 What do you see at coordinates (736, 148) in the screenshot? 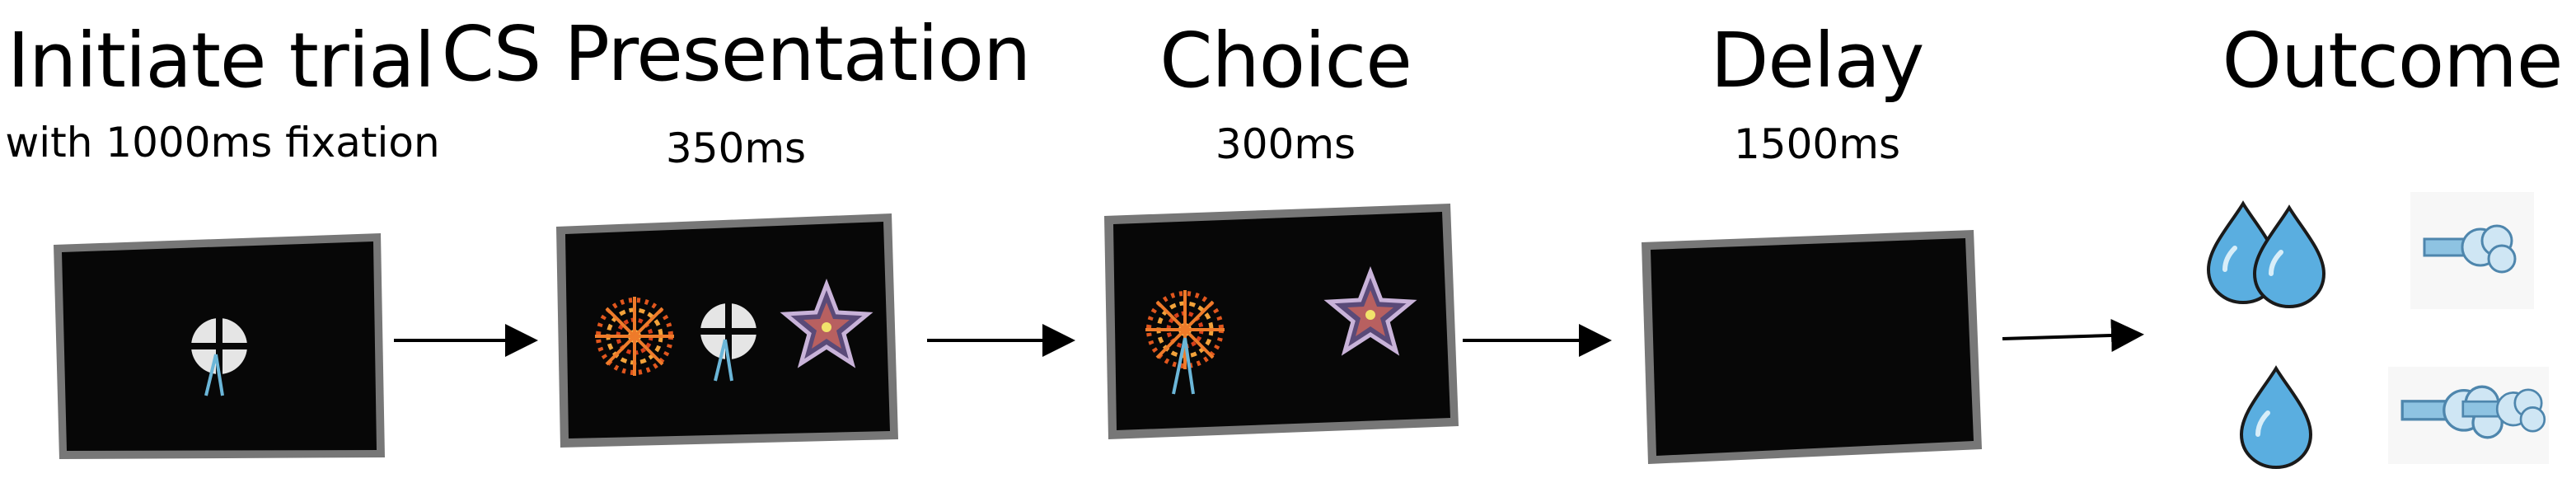
I see `stage-2-subtitle: 350ms` at bounding box center [736, 148].